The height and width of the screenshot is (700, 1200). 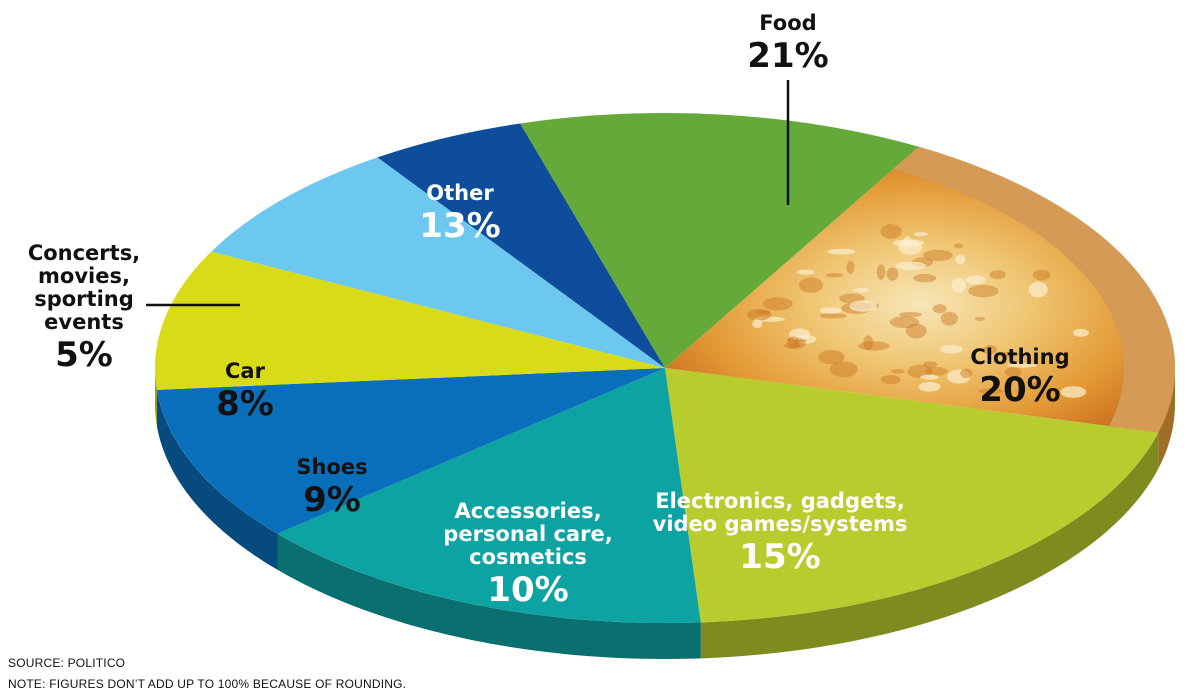 What do you see at coordinates (84, 253) in the screenshot?
I see `slice-label-concerts-movies-sporting-events: Concerts,` at bounding box center [84, 253].